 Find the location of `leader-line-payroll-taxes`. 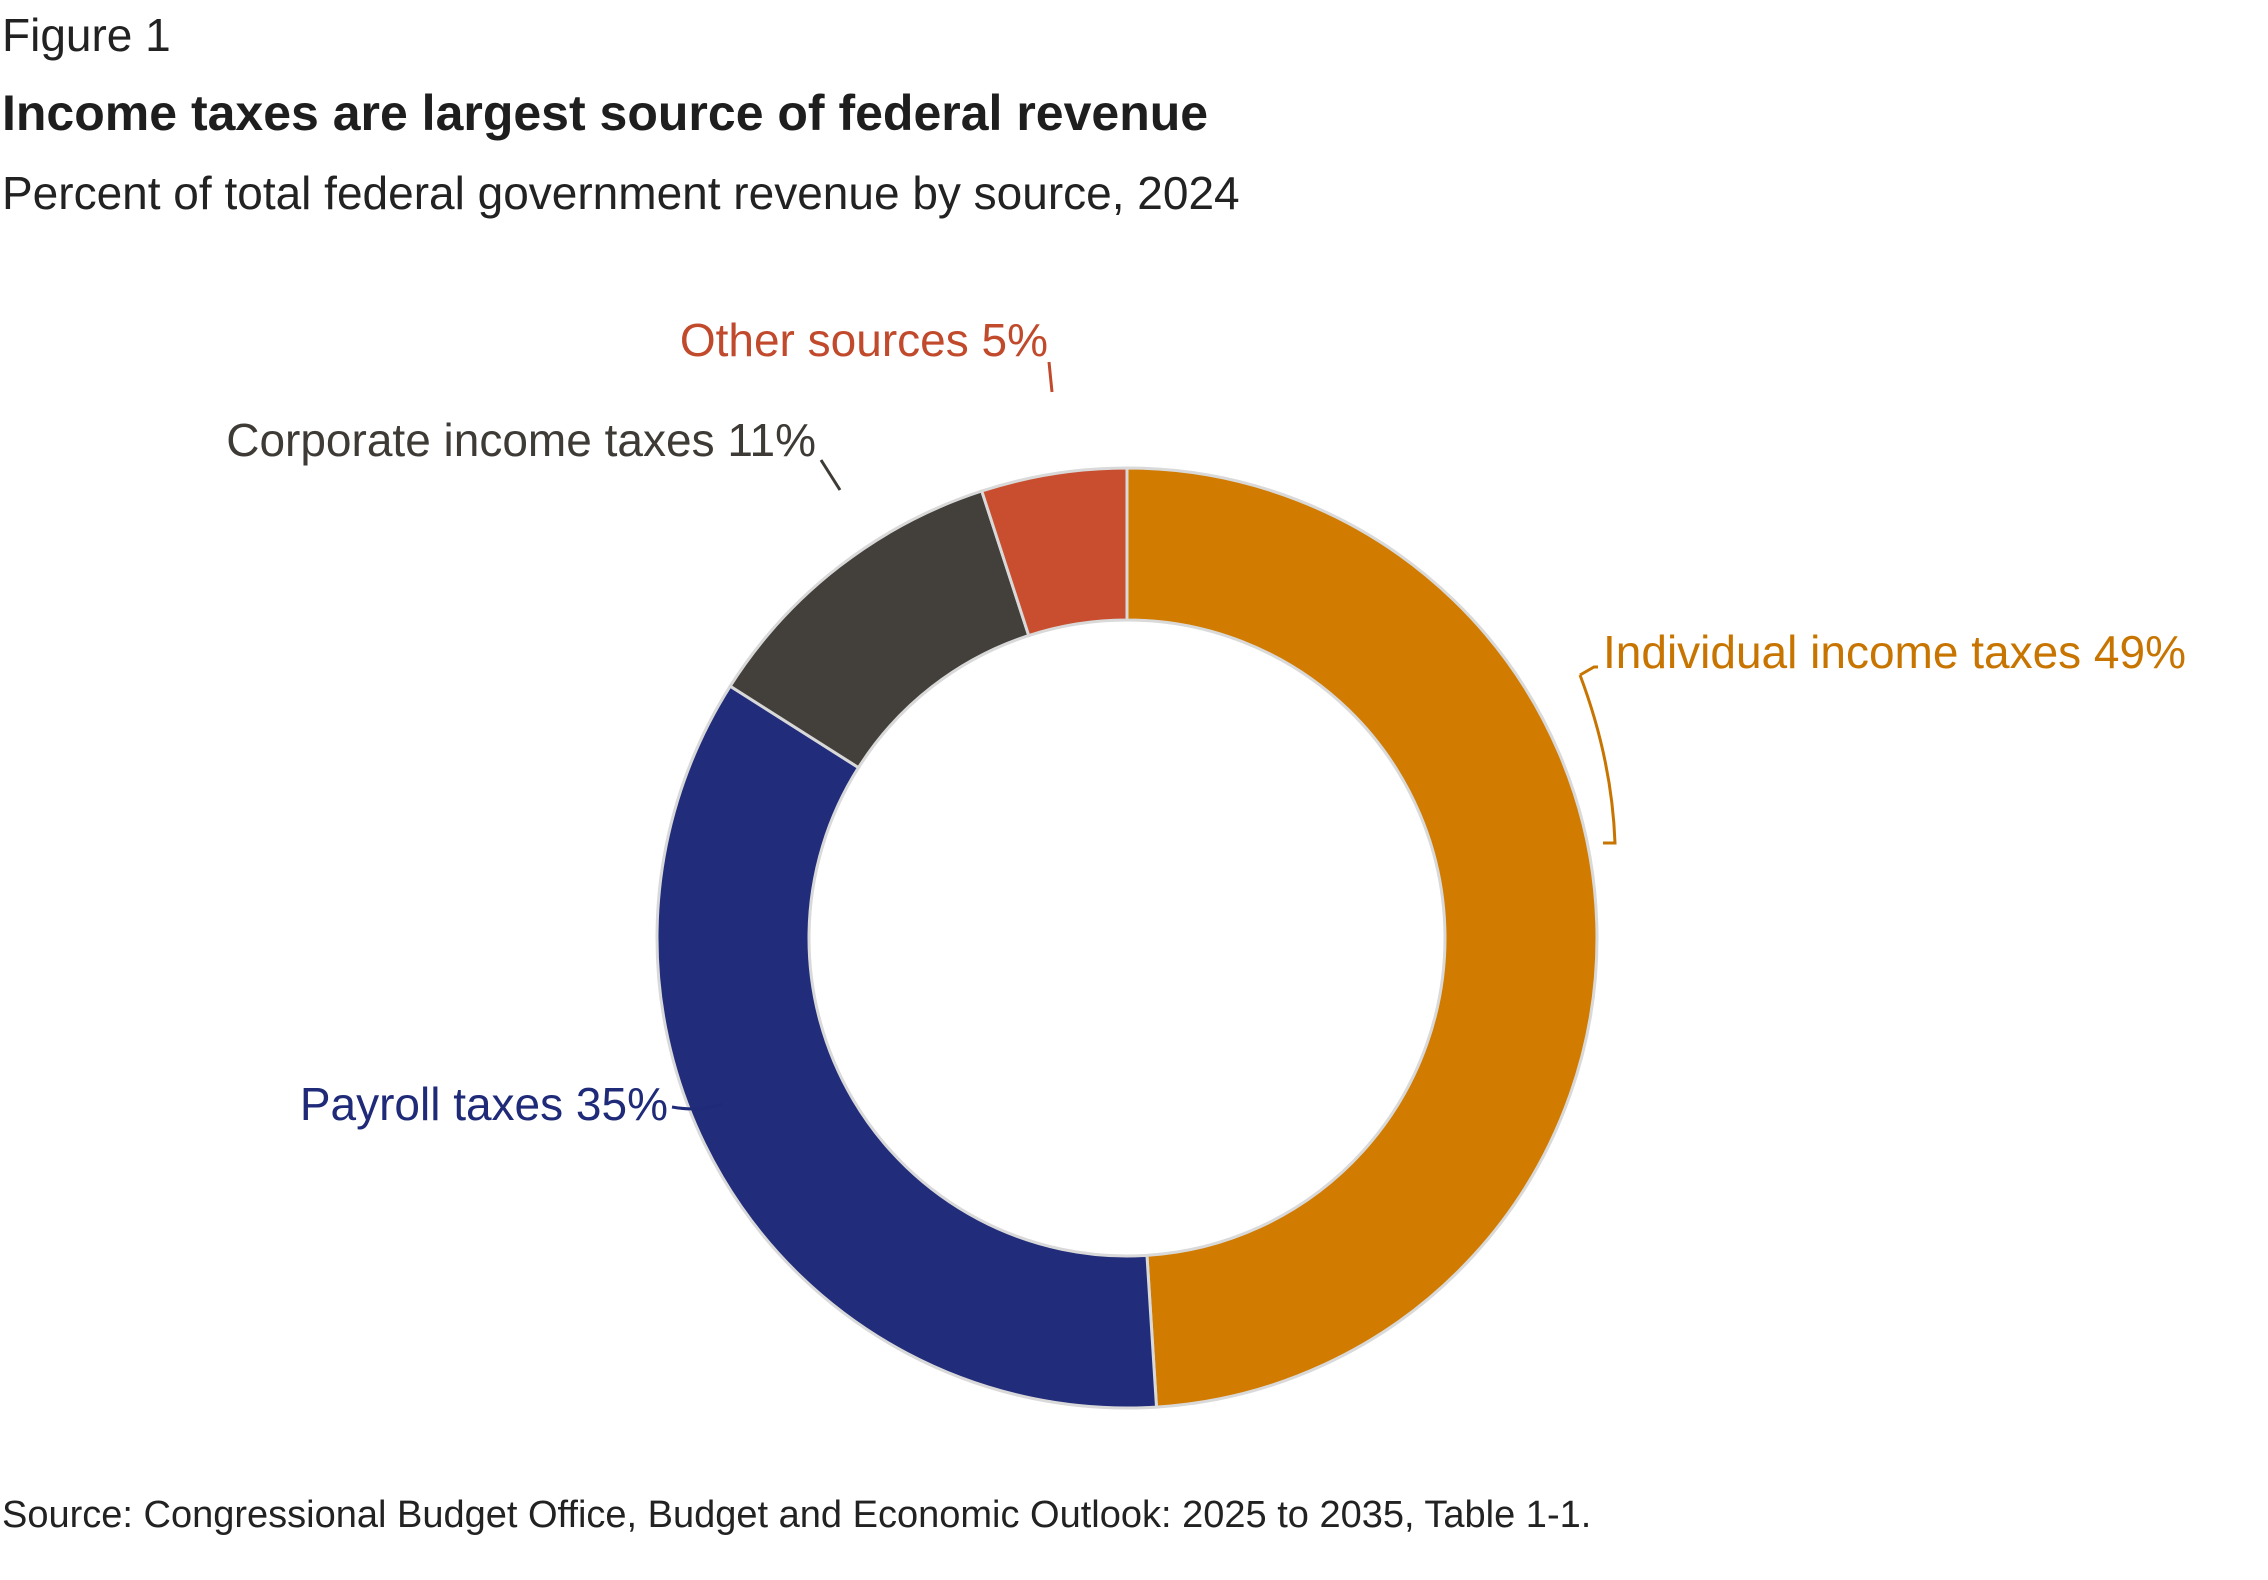

leader-line-payroll-taxes is located at coordinates (697, 1106).